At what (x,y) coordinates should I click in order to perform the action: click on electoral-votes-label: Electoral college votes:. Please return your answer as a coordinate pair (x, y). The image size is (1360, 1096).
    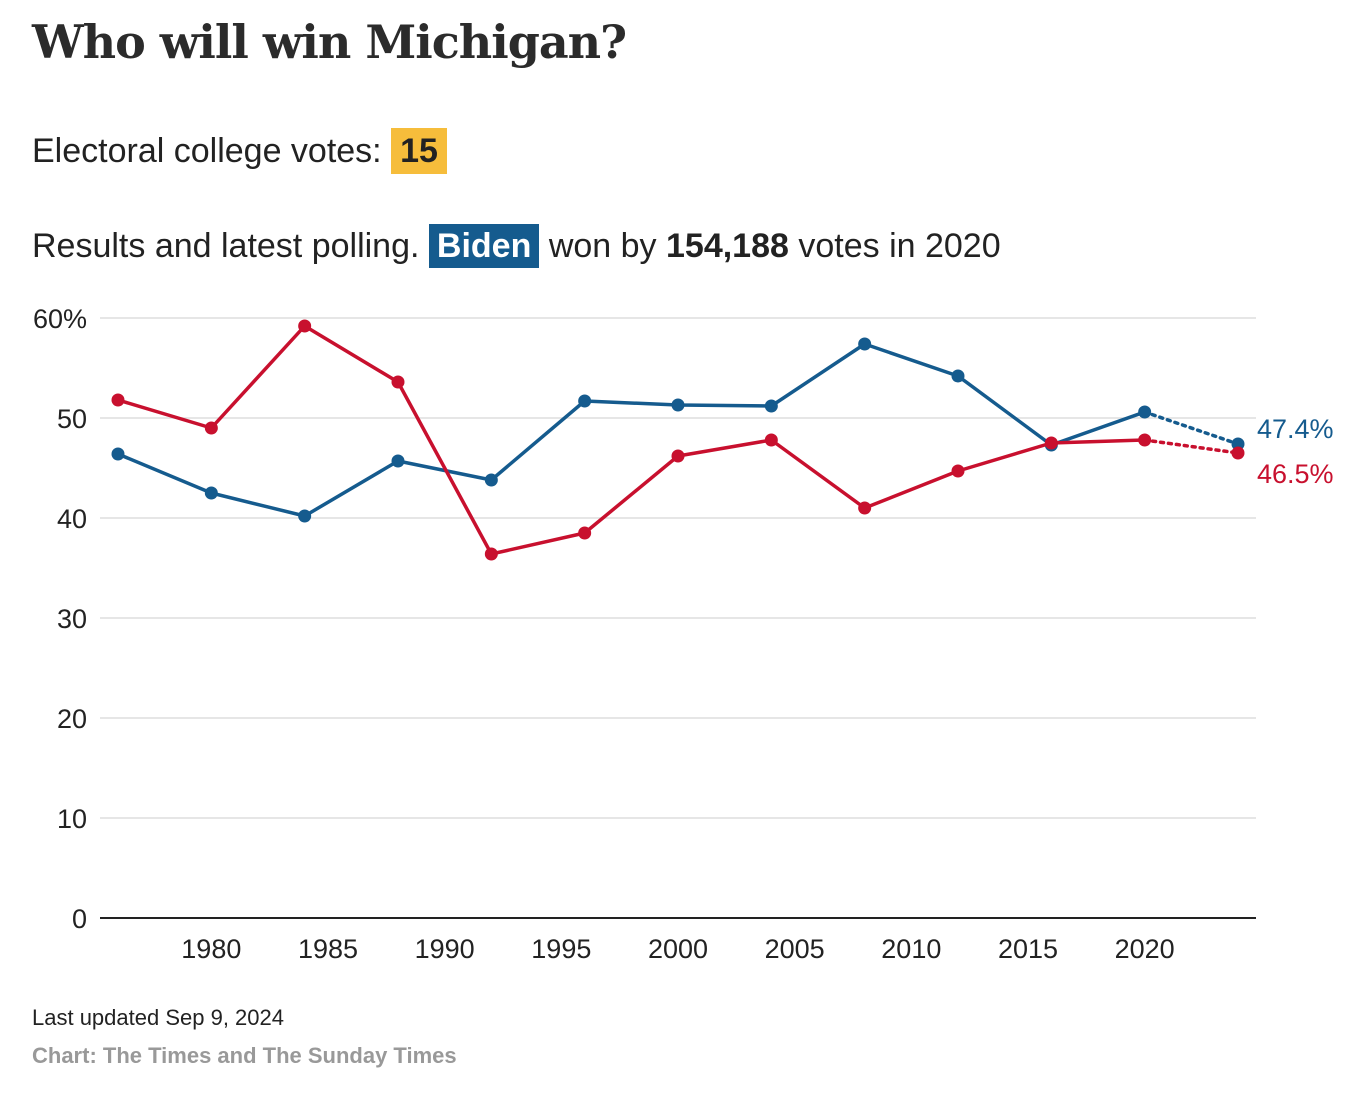
    Looking at the image, I should click on (207, 151).